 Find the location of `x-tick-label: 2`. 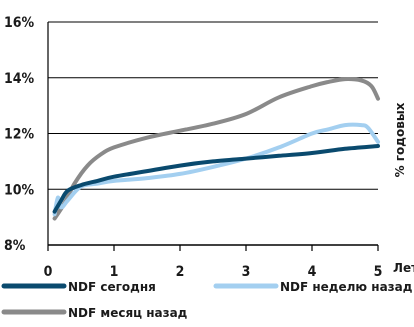

x-tick-label: 2 is located at coordinates (180, 272).